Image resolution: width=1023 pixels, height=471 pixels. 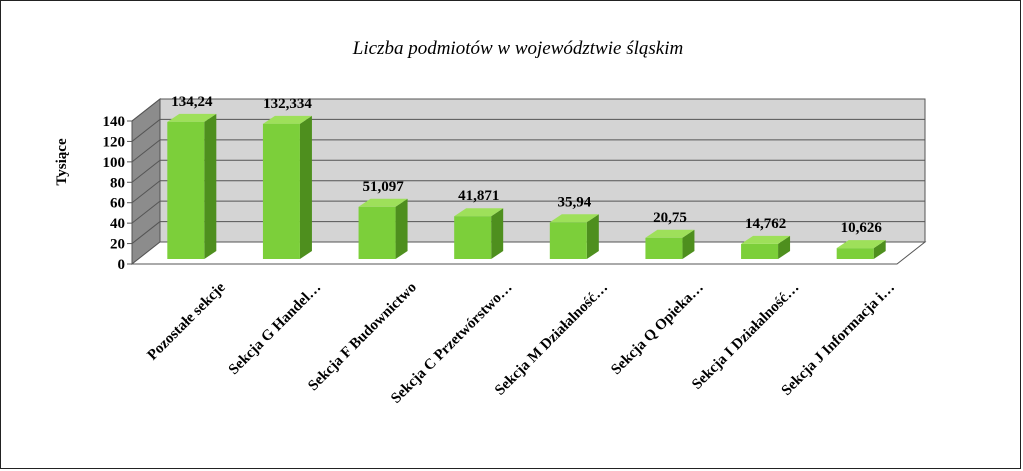 I want to click on y-tick-label: 60, so click(x=117, y=204).